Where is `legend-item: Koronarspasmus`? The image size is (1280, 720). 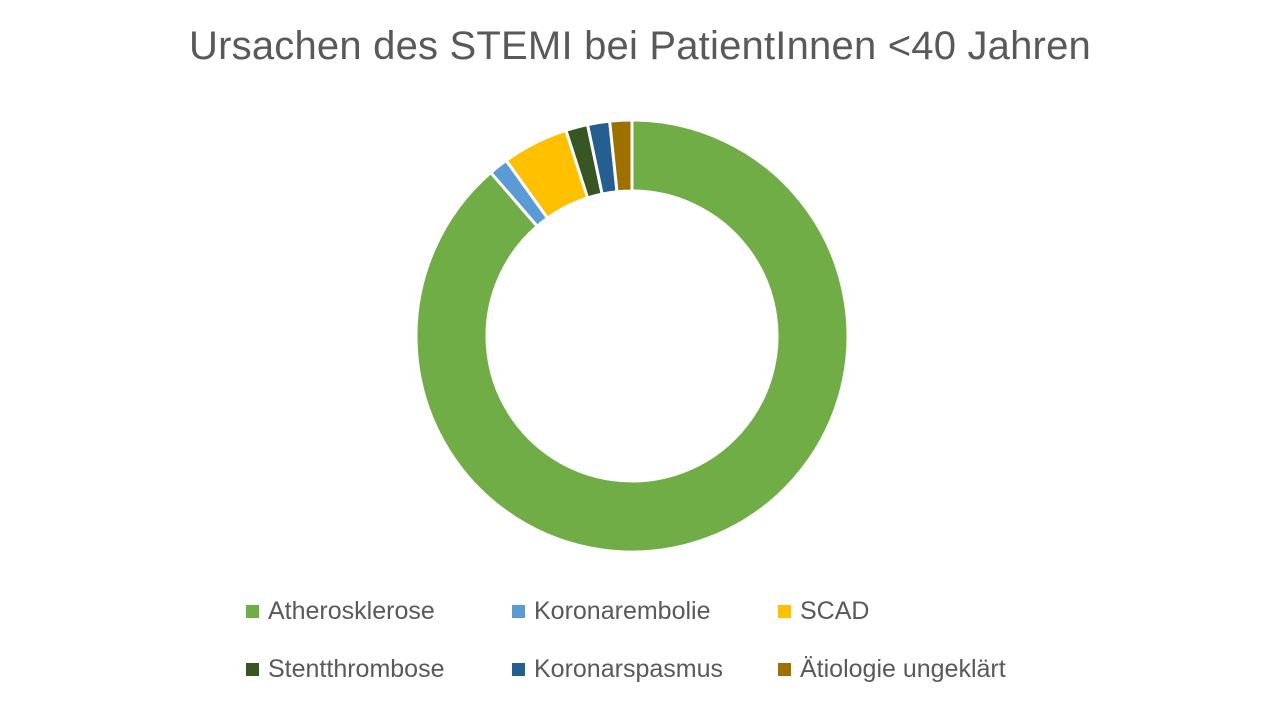 legend-item: Koronarspasmus is located at coordinates (645, 668).